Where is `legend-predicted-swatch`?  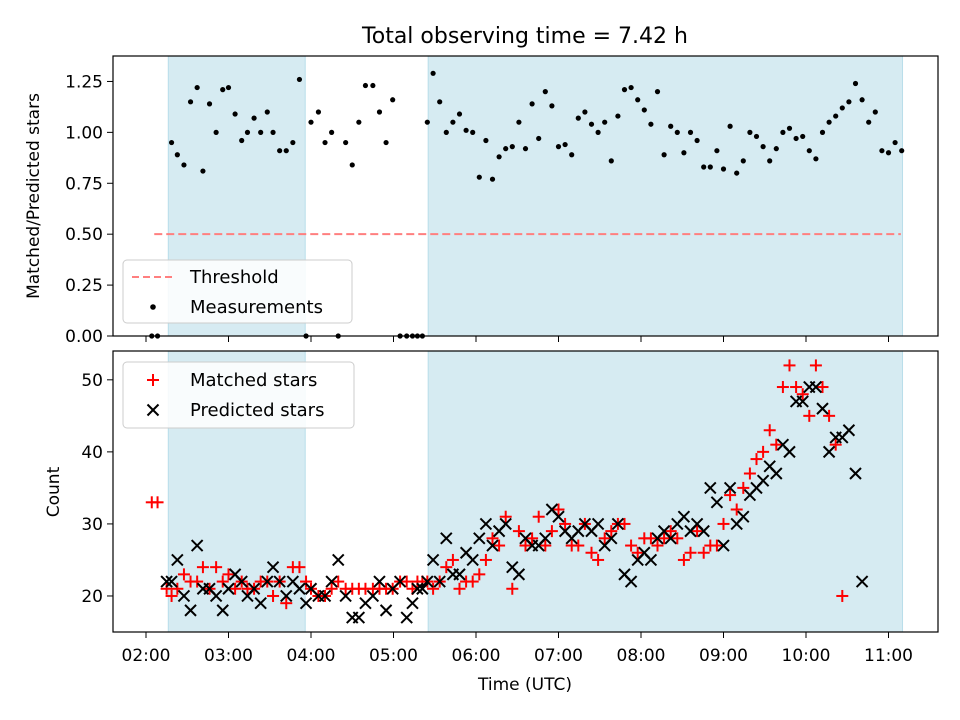 legend-predicted-swatch is located at coordinates (153, 410).